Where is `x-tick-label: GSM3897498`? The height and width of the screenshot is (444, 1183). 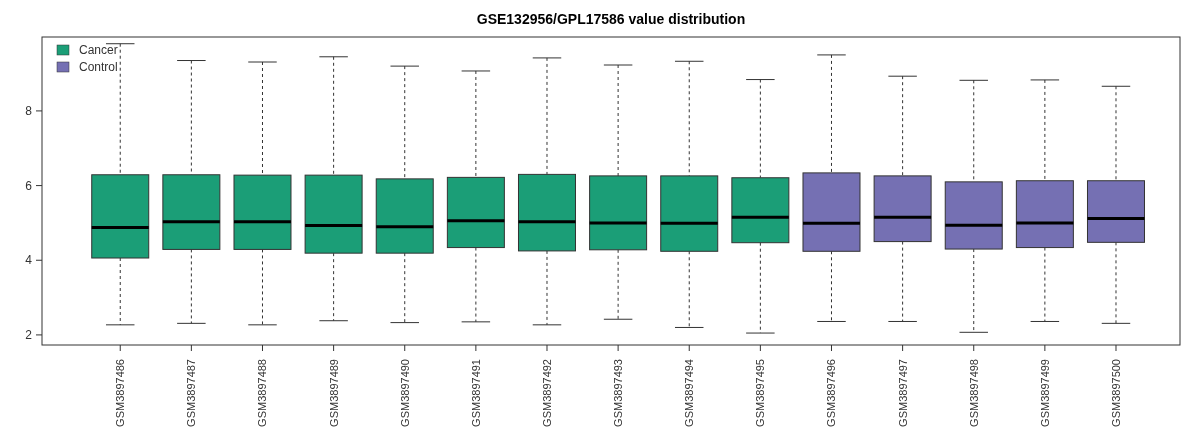 x-tick-label: GSM3897498 is located at coordinates (973, 393).